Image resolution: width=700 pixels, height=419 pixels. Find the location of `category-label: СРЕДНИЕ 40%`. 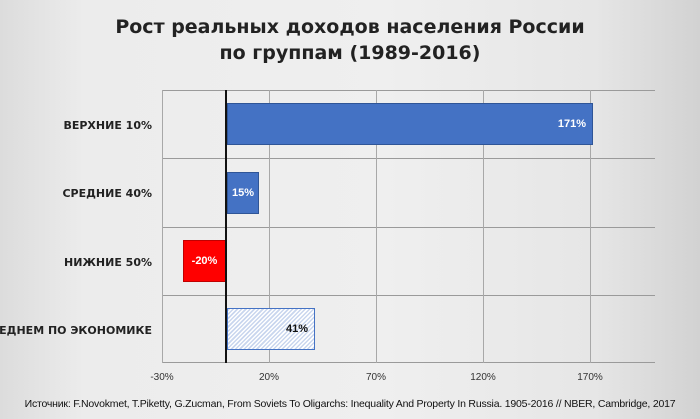

category-label: СРЕДНИЕ 40% is located at coordinates (107, 193).